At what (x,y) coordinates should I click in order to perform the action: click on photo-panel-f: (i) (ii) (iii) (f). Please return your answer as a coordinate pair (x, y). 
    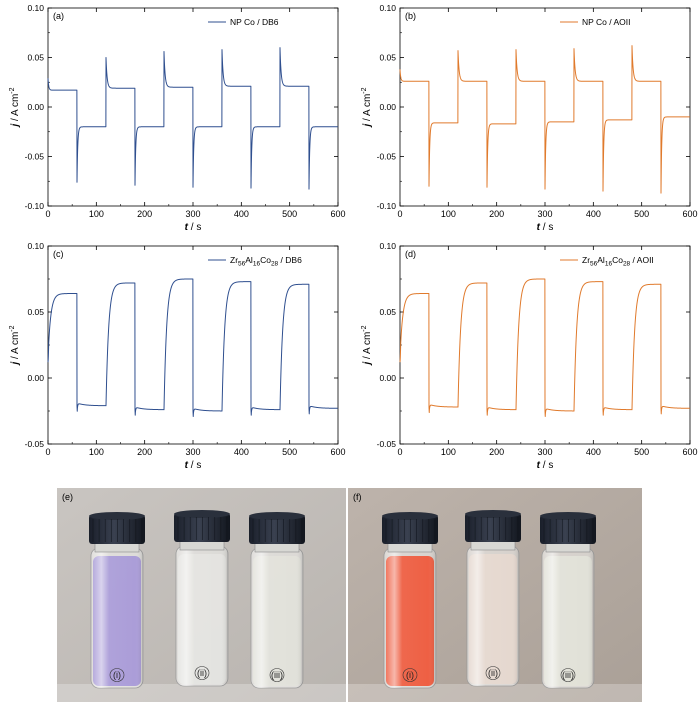
    Looking at the image, I should click on (495, 595).